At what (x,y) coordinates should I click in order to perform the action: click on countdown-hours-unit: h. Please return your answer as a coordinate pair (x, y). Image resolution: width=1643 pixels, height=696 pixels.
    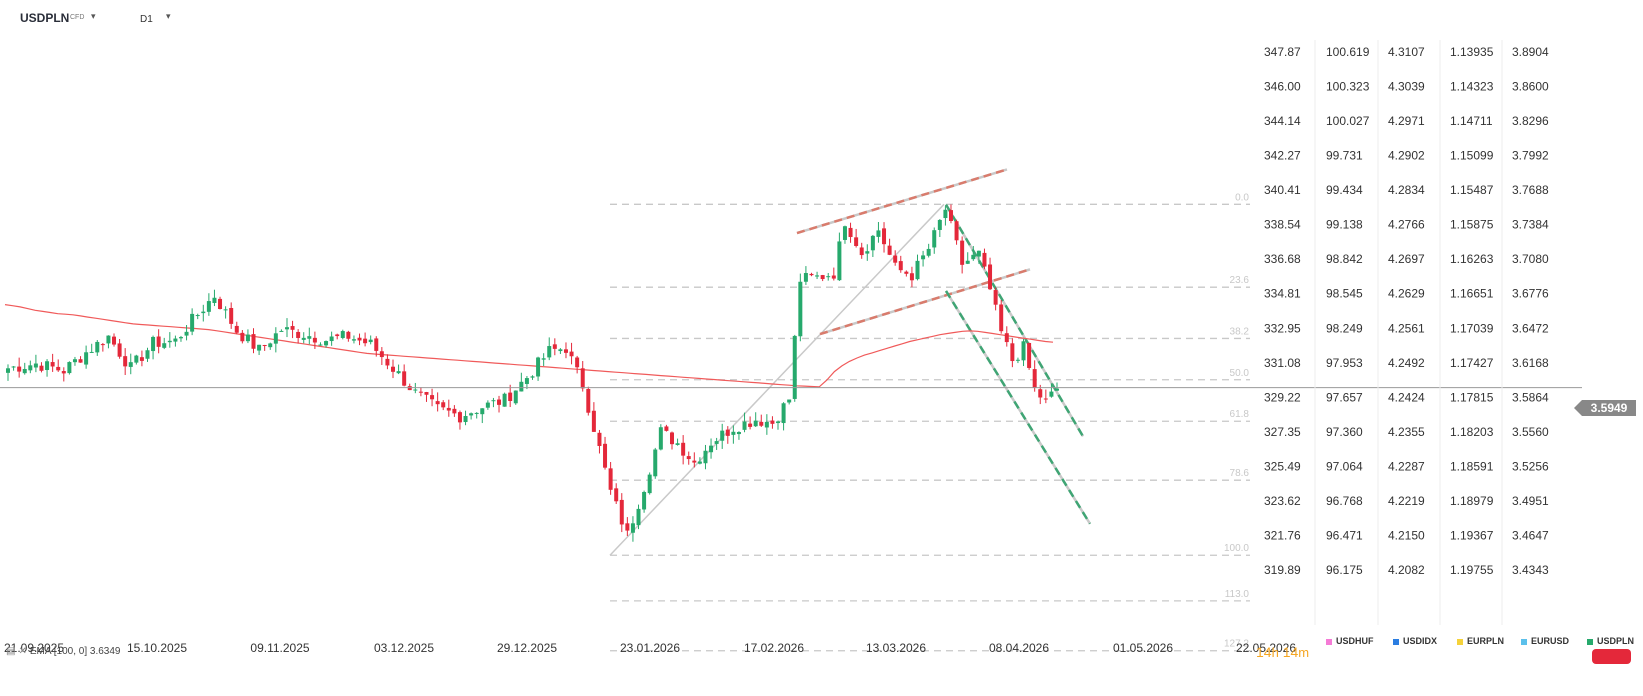
    Looking at the image, I should click on (1275, 652).